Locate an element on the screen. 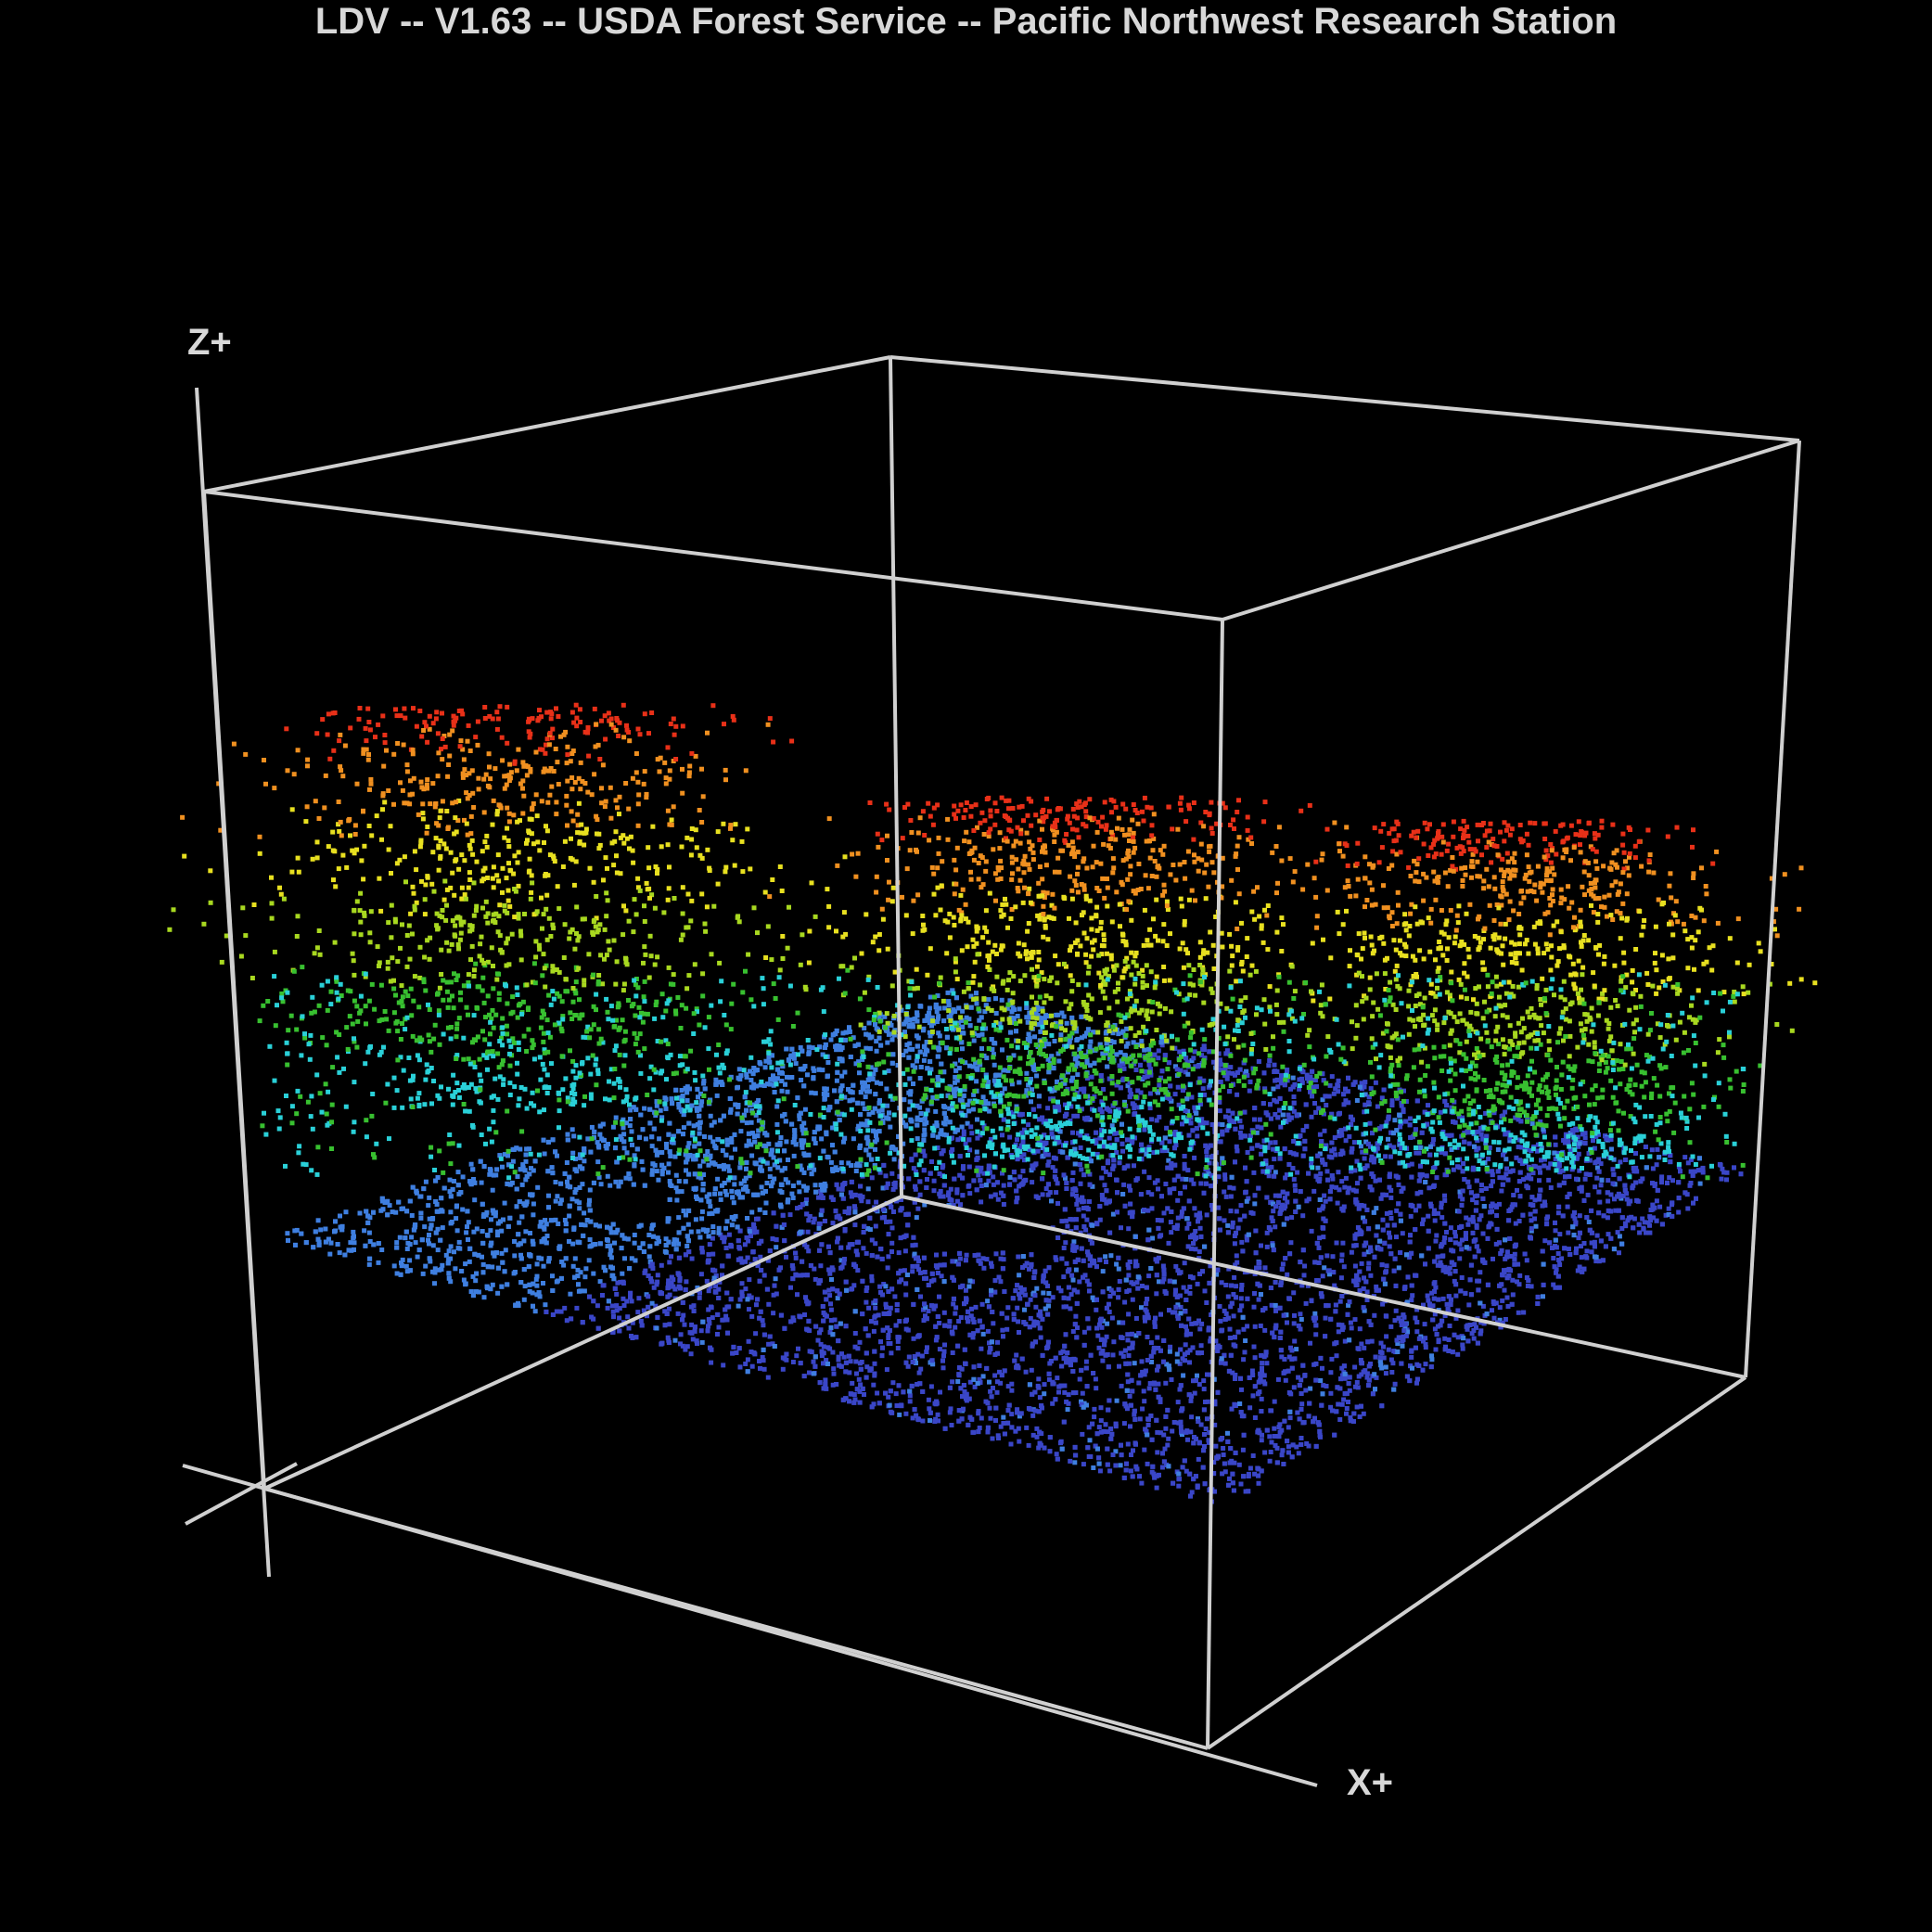 This screenshot has width=1932, height=1932. z-axis-line is located at coordinates (233, 982).